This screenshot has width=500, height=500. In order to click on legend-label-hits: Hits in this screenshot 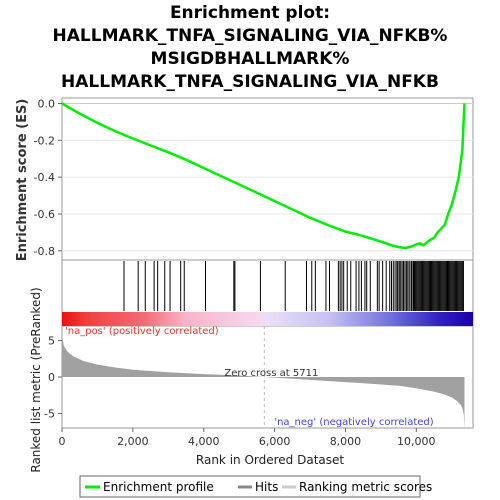, I will do `click(266, 487)`.